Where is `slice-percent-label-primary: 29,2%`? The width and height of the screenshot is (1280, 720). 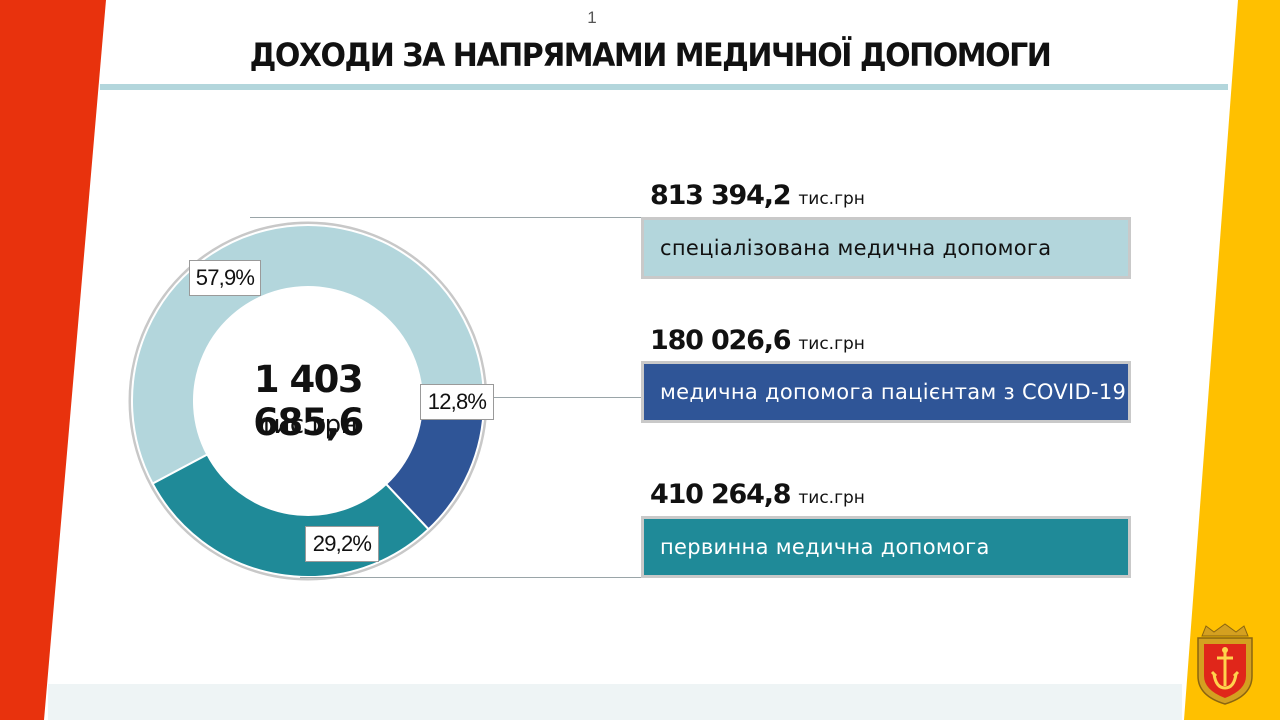 slice-percent-label-primary: 29,2% is located at coordinates (342, 544).